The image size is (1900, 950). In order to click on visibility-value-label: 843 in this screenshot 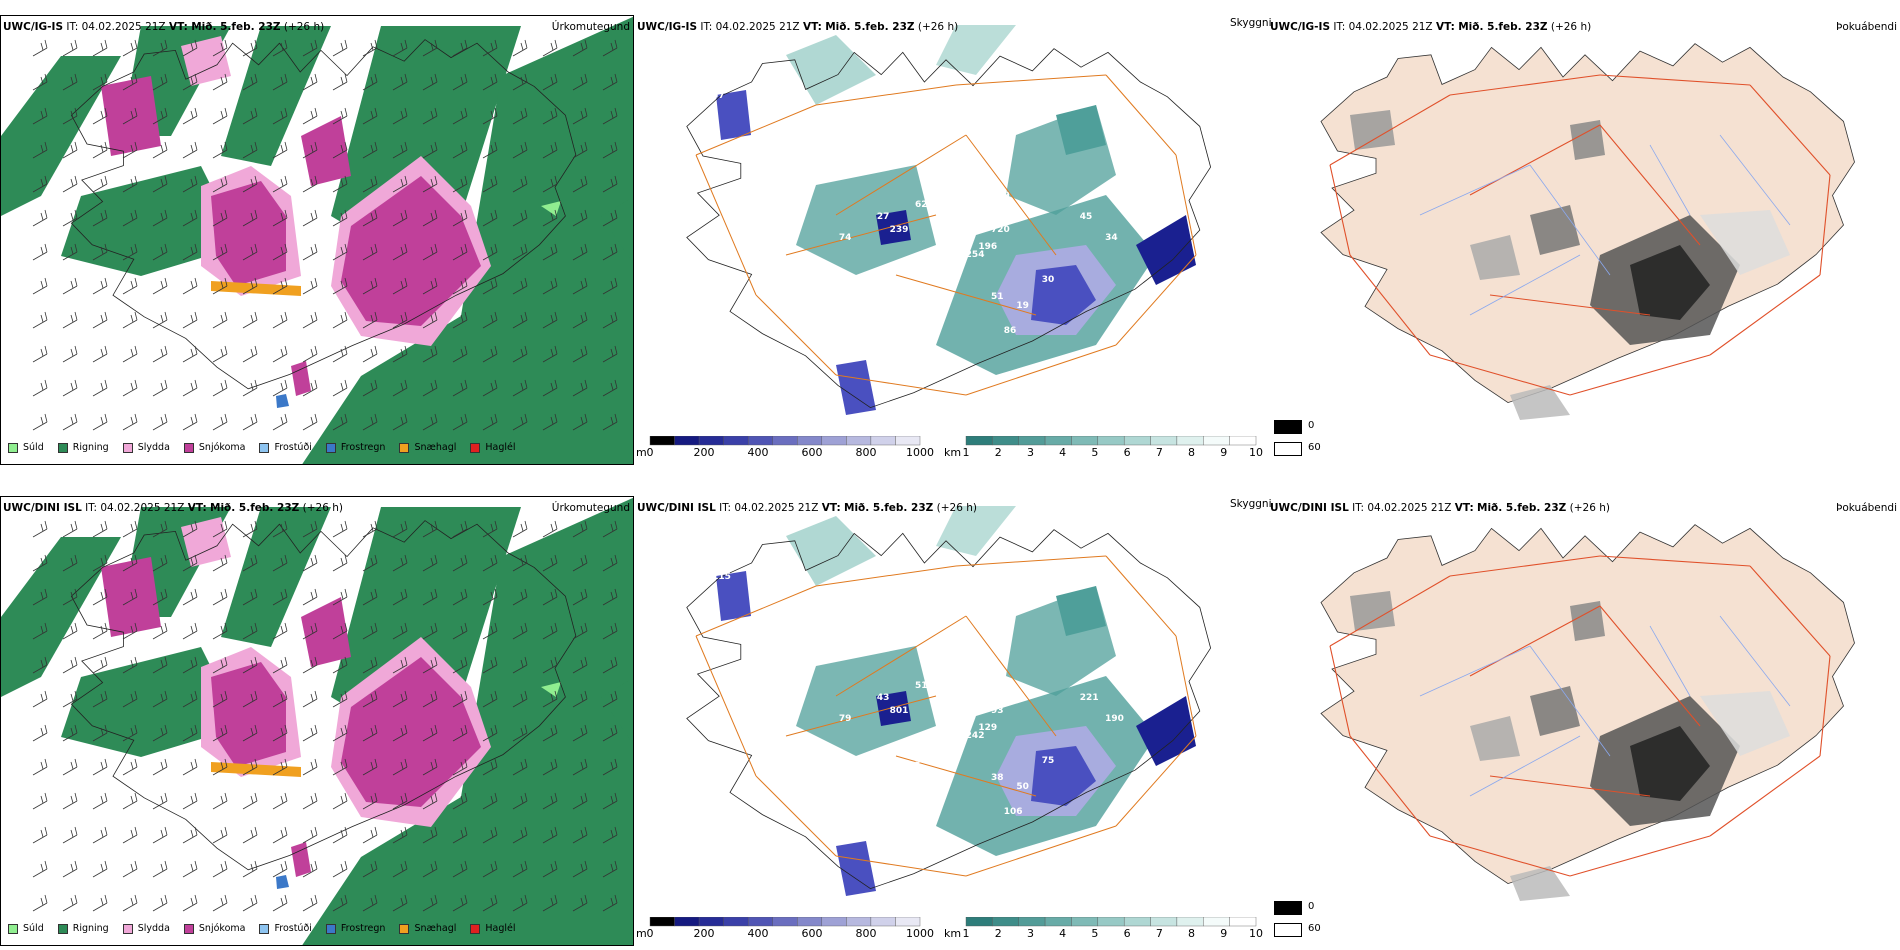, I will do `click(1152, 643)`.